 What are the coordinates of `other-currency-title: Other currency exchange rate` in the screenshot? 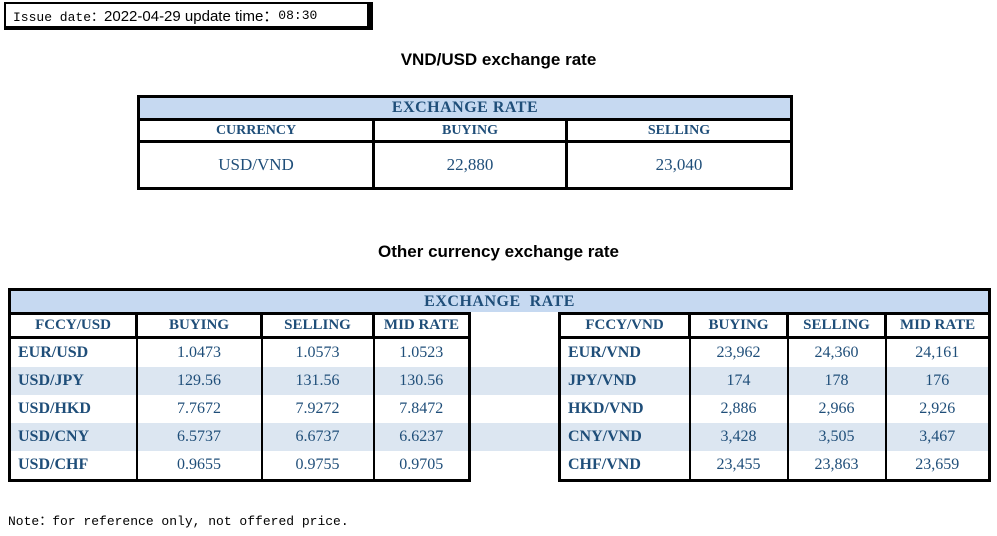 It's located at (498, 251).